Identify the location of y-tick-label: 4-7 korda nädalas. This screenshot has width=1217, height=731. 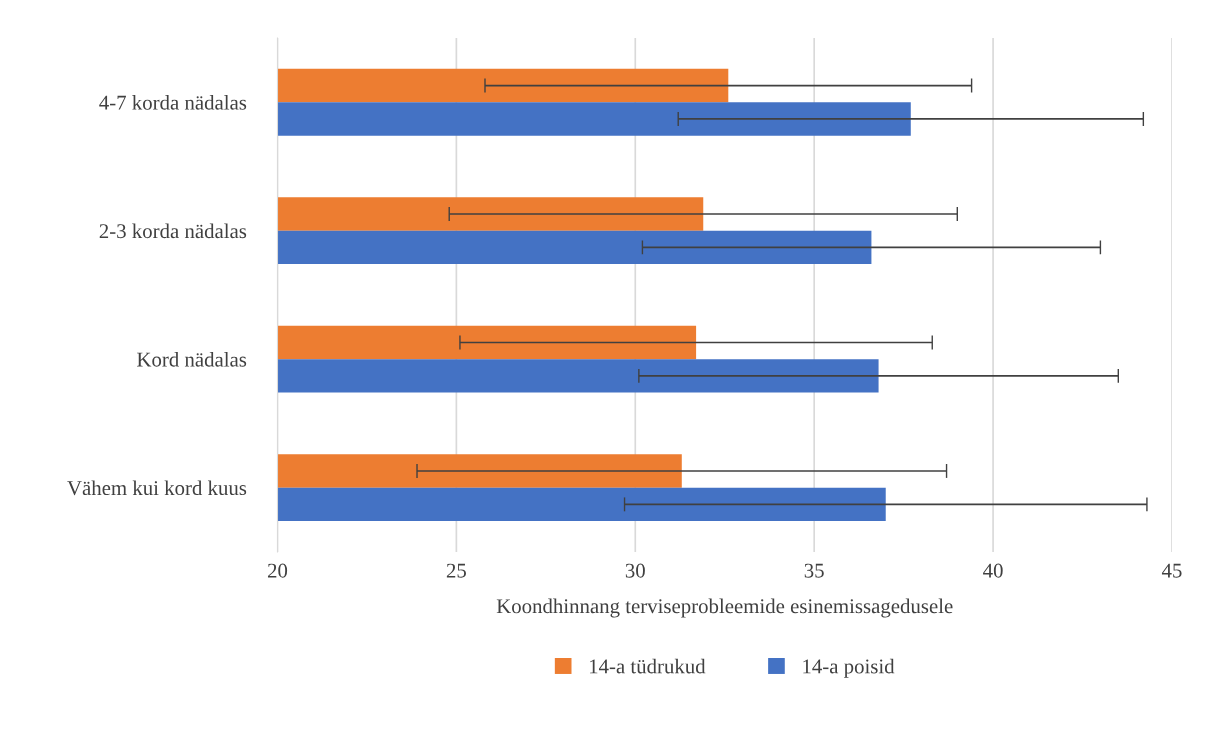
(173, 102).